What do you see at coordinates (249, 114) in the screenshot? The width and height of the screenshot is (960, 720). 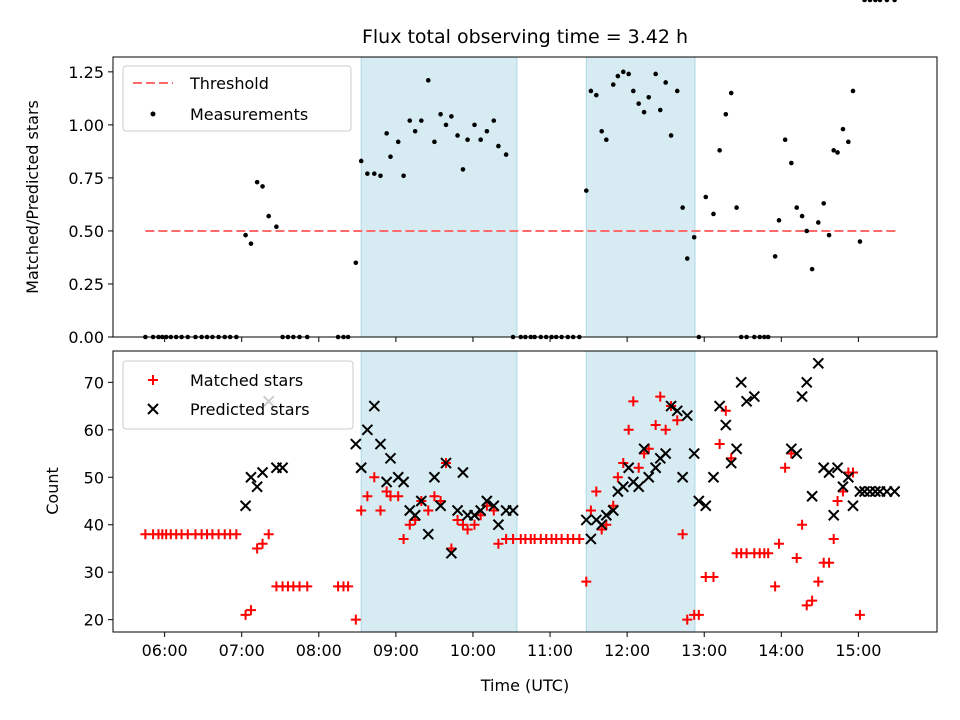 I see `measurements-legend-label: Measurements` at bounding box center [249, 114].